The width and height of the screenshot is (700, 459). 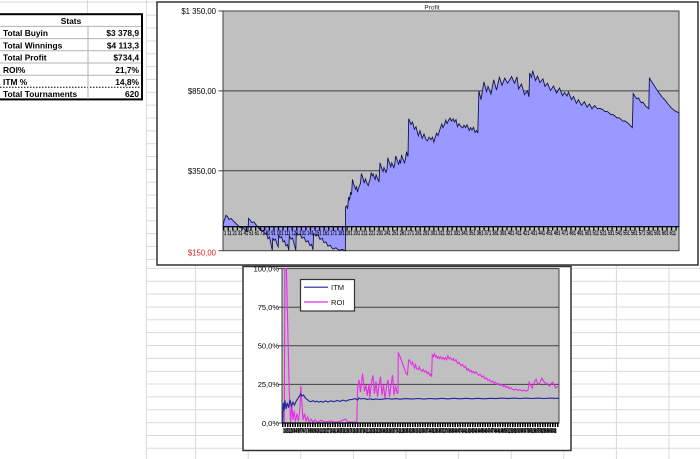 I want to click on svg-text: Total Profit, so click(x=25, y=58).